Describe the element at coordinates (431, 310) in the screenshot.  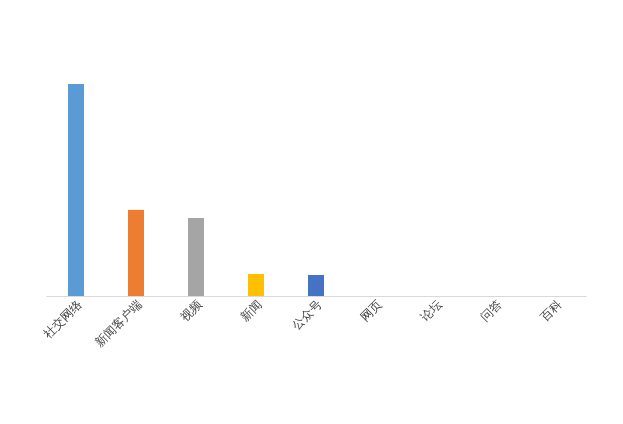
I see `x-tick-label: 论坛` at that location.